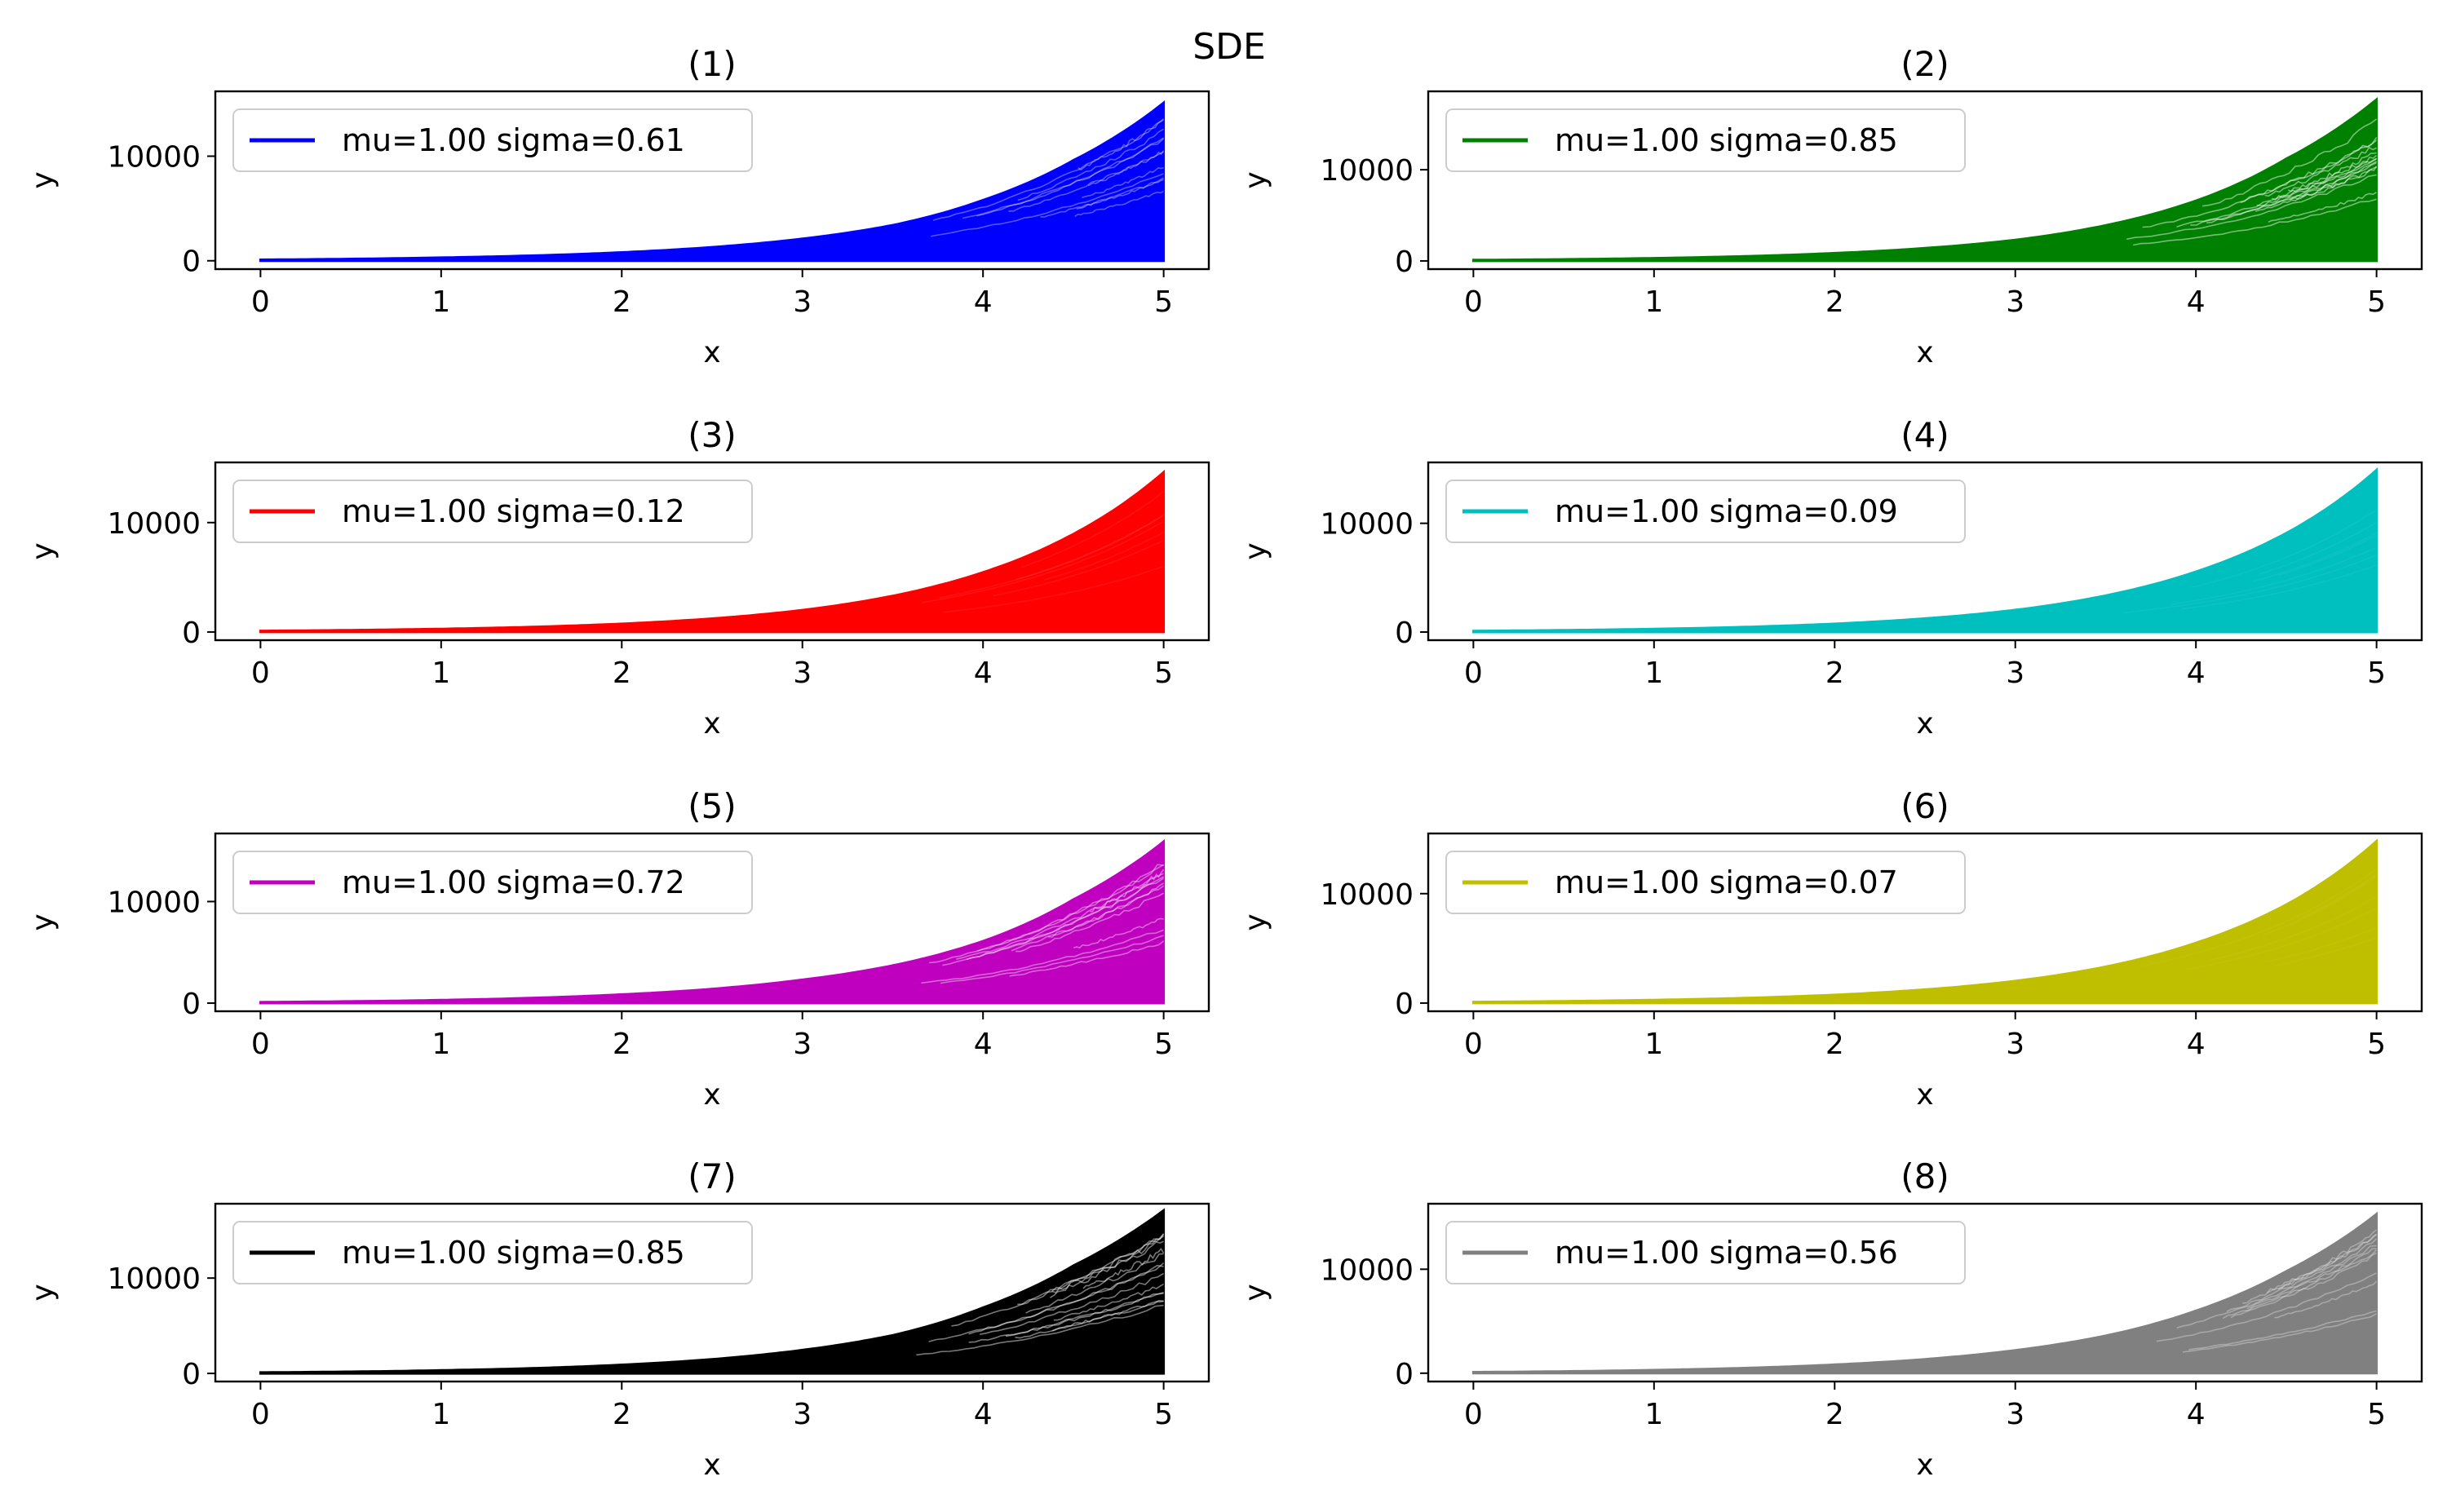 This screenshot has width=2447, height=1512. Describe the element at coordinates (1831, 578) in the screenshot. I see `subplot-4: 0 1 2 3 4 5 0 10000 (4) x y mu=1.00 sigma=0.09` at that location.